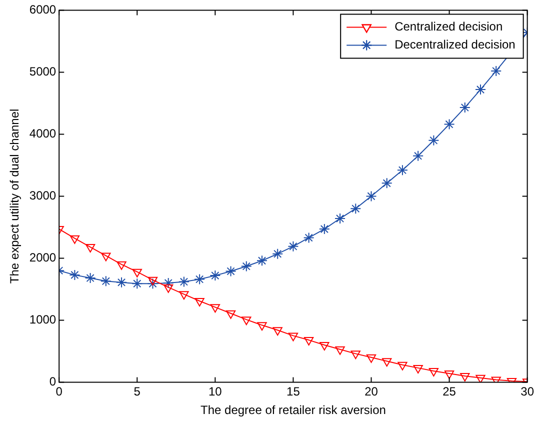 This screenshot has width=537, height=421. I want to click on y-tick-label: 0, so click(52, 381).